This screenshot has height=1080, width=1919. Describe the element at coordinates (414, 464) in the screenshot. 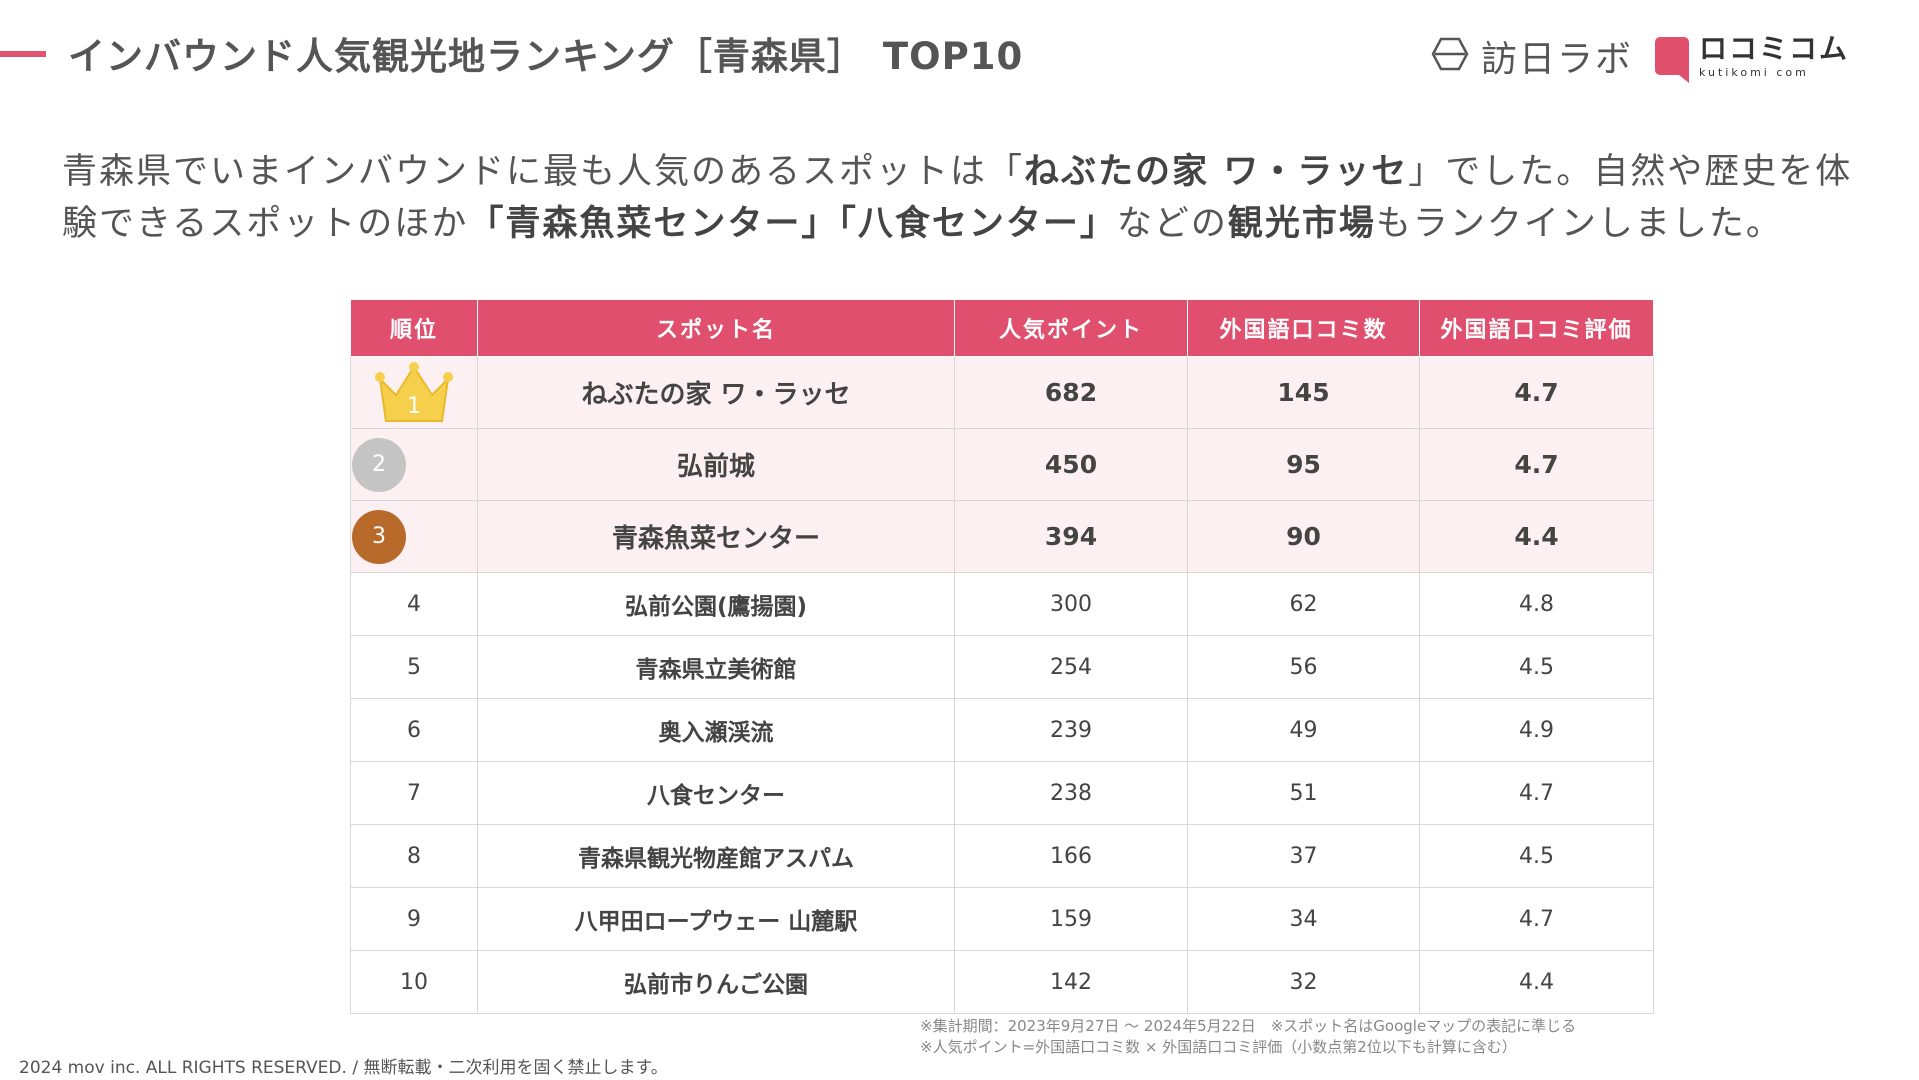

I see `rank-cell: 2` at that location.